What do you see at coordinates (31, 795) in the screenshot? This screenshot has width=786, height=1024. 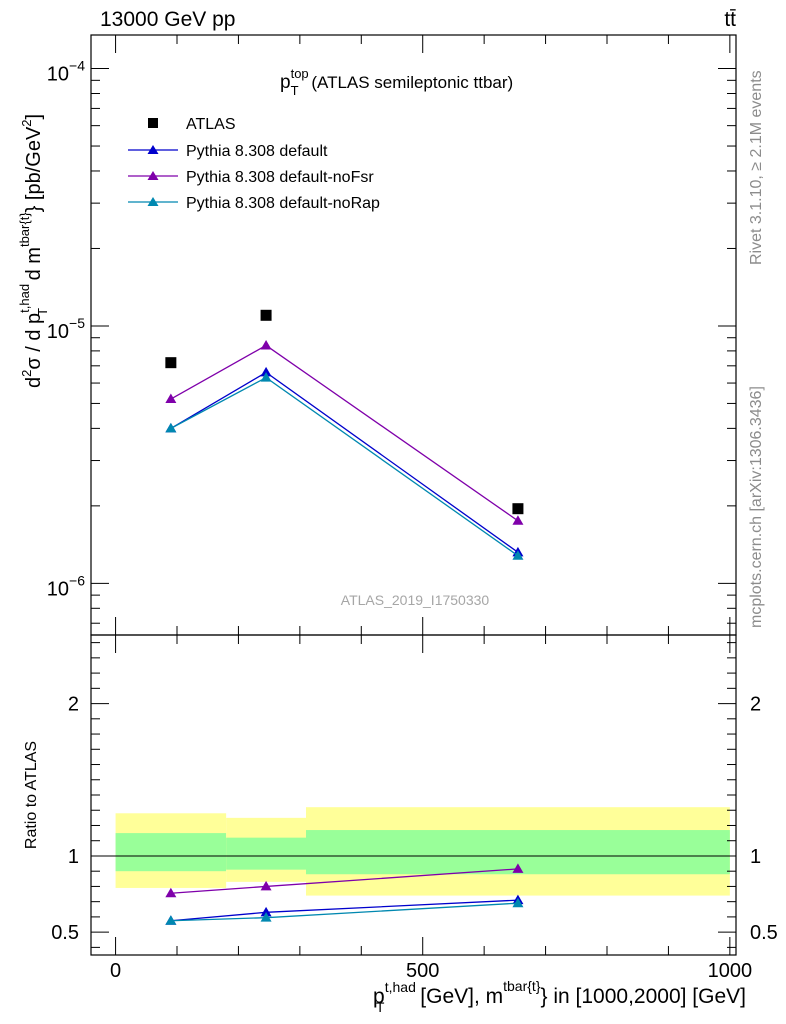 I see `ratio-y-axis-label: Ratio to ATLAS` at bounding box center [31, 795].